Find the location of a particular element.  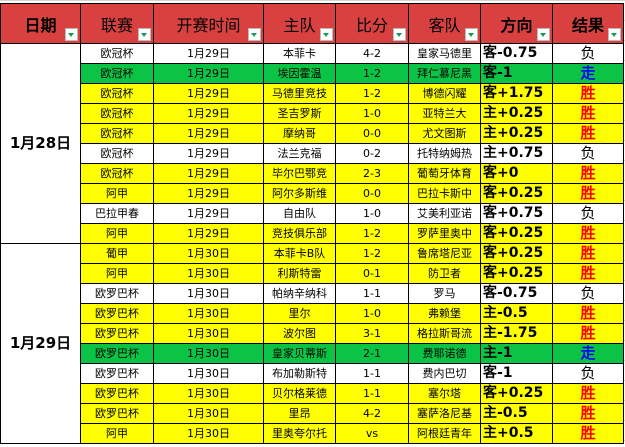

away-cell: 罗萨里奥中 is located at coordinates (444, 233).